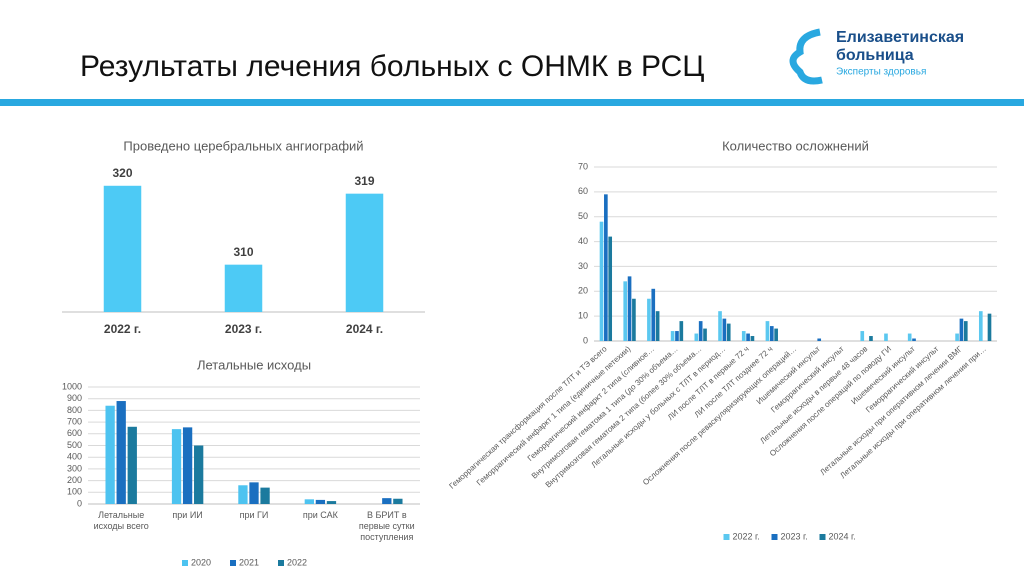 This screenshot has height=579, width=1024. I want to click on legend-label: 2021, so click(249, 562).